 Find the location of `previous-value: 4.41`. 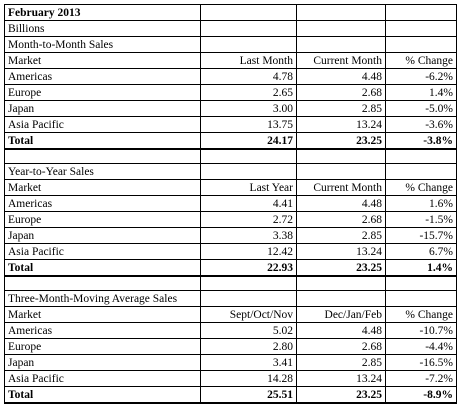

previous-value: 4.41 is located at coordinates (248, 203).